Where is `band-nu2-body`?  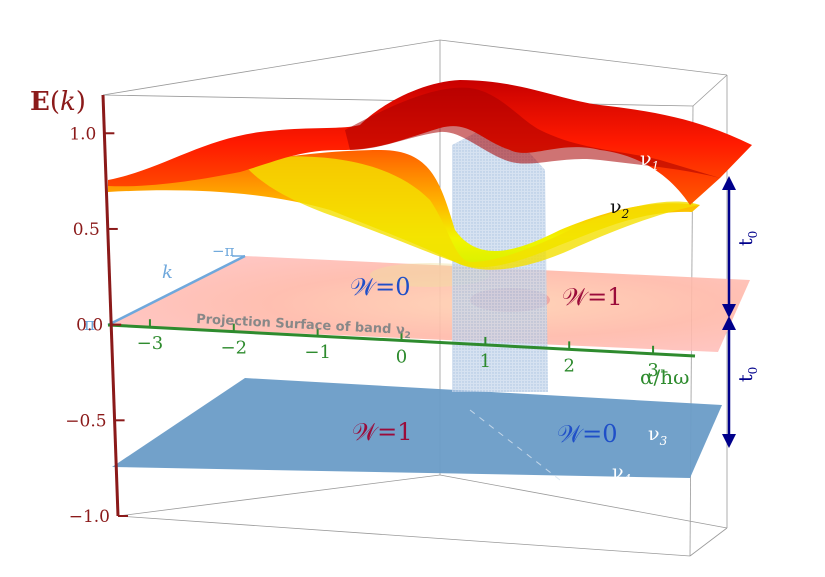
band-nu2-body is located at coordinates (470, 213).